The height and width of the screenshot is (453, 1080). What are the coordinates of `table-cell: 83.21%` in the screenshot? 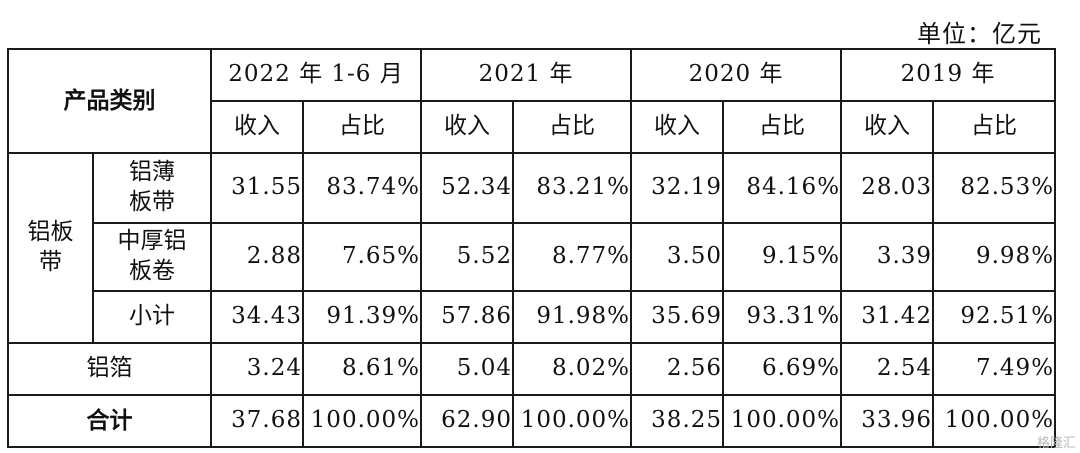 It's located at (572, 188).